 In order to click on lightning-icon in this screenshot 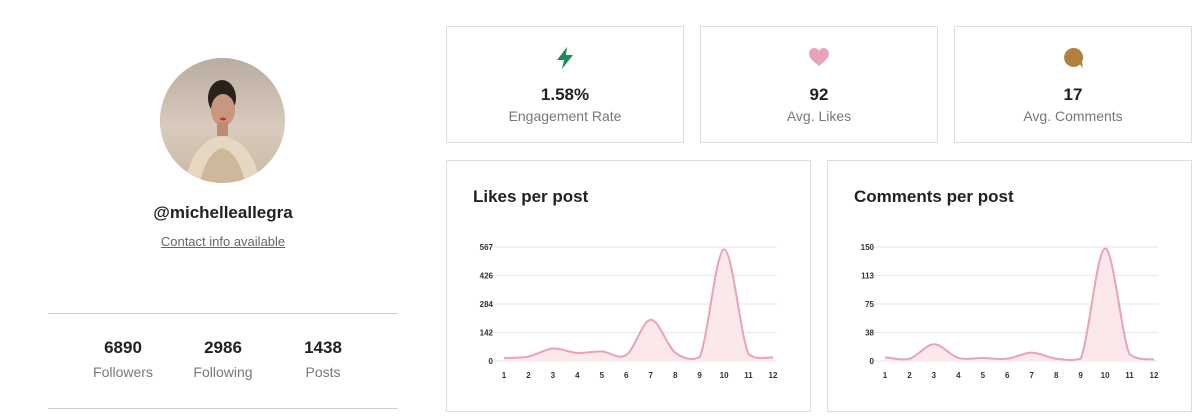, I will do `click(565, 58)`.